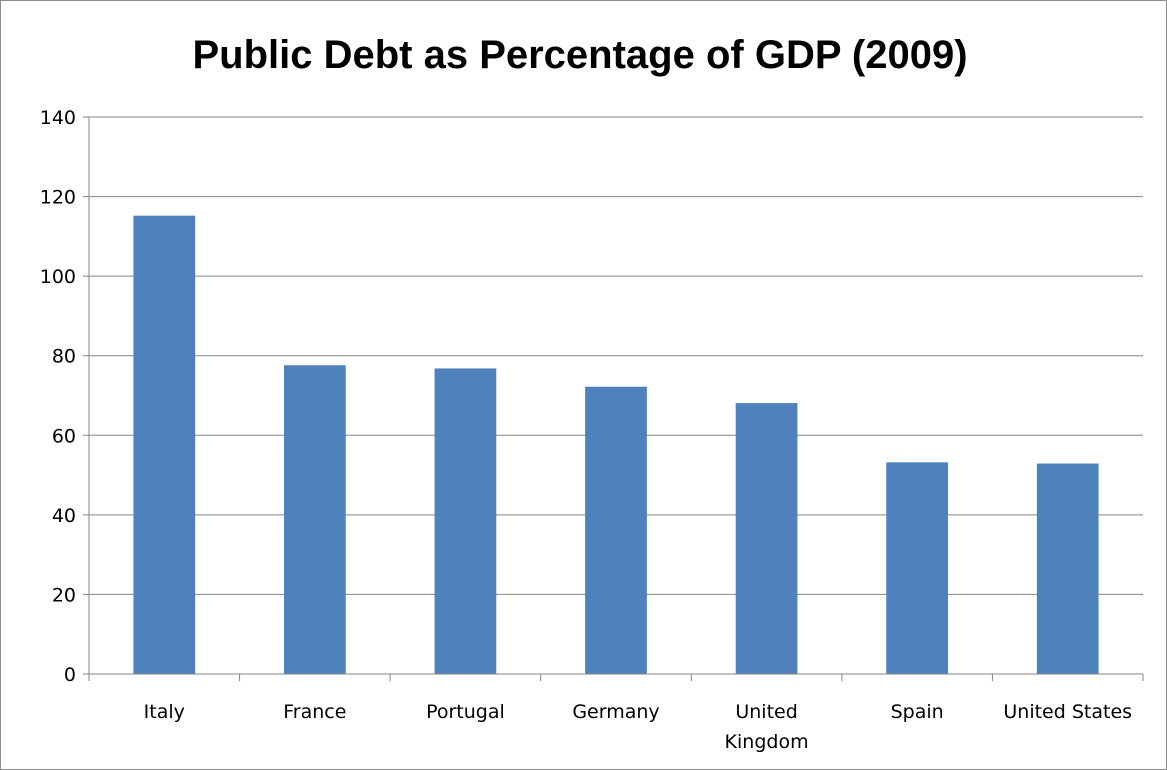 This screenshot has height=770, width=1167. What do you see at coordinates (766, 712) in the screenshot?
I see `x-category-label: United` at bounding box center [766, 712].